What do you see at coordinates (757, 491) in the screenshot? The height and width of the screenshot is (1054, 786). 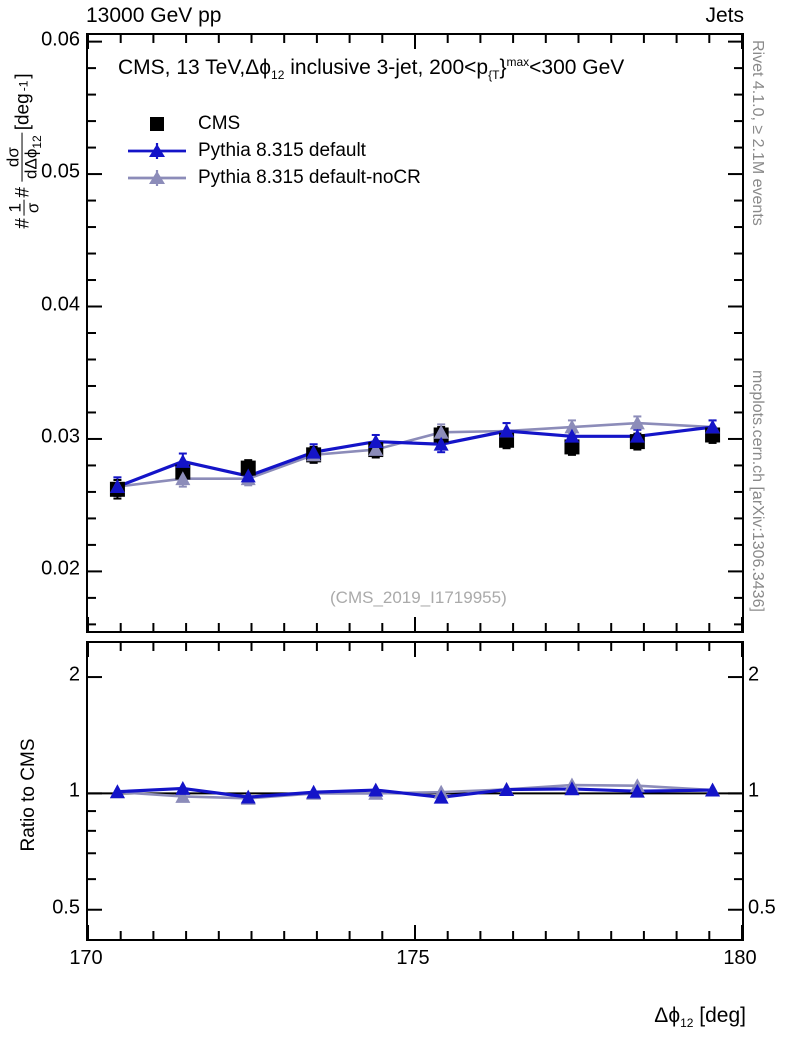 I see `side-annotation-mcplots-text: mcplots.cern.ch [arXiv:1306.3436]` at bounding box center [757, 491].